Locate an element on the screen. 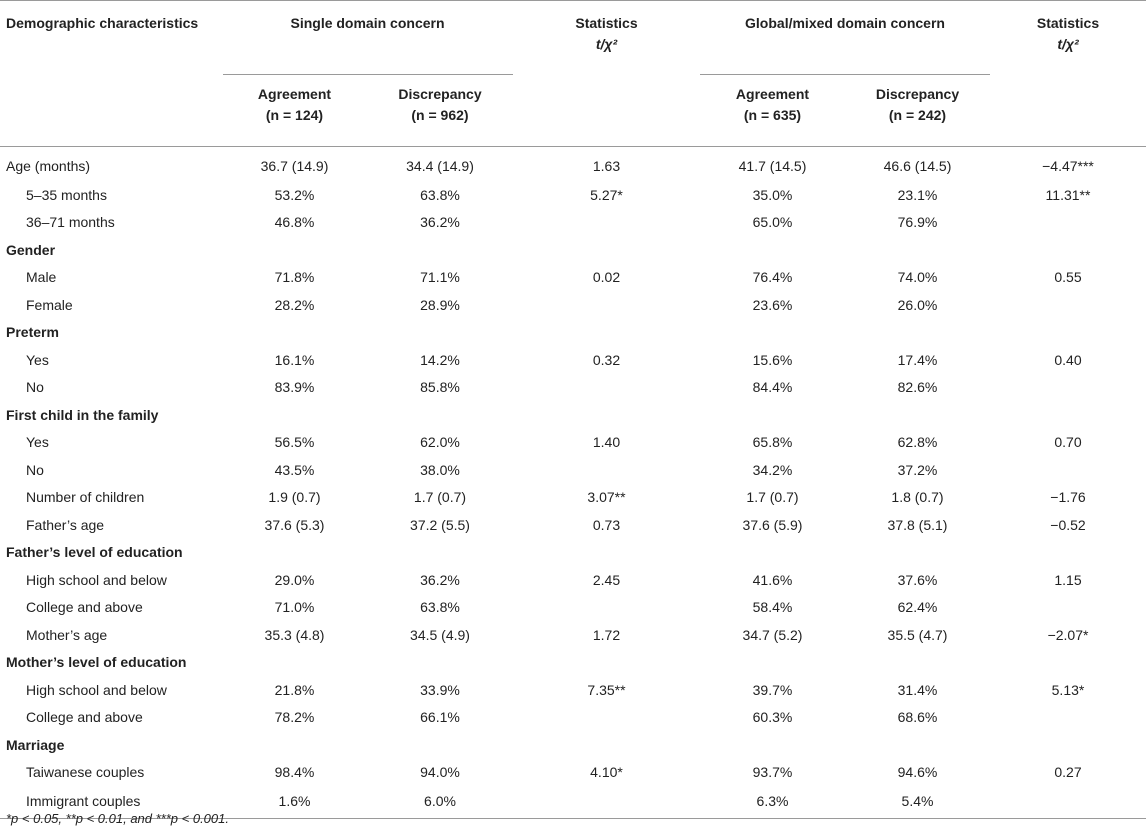  header-single-discrepancy: Discrepancy (n = 962) is located at coordinates (440, 111).